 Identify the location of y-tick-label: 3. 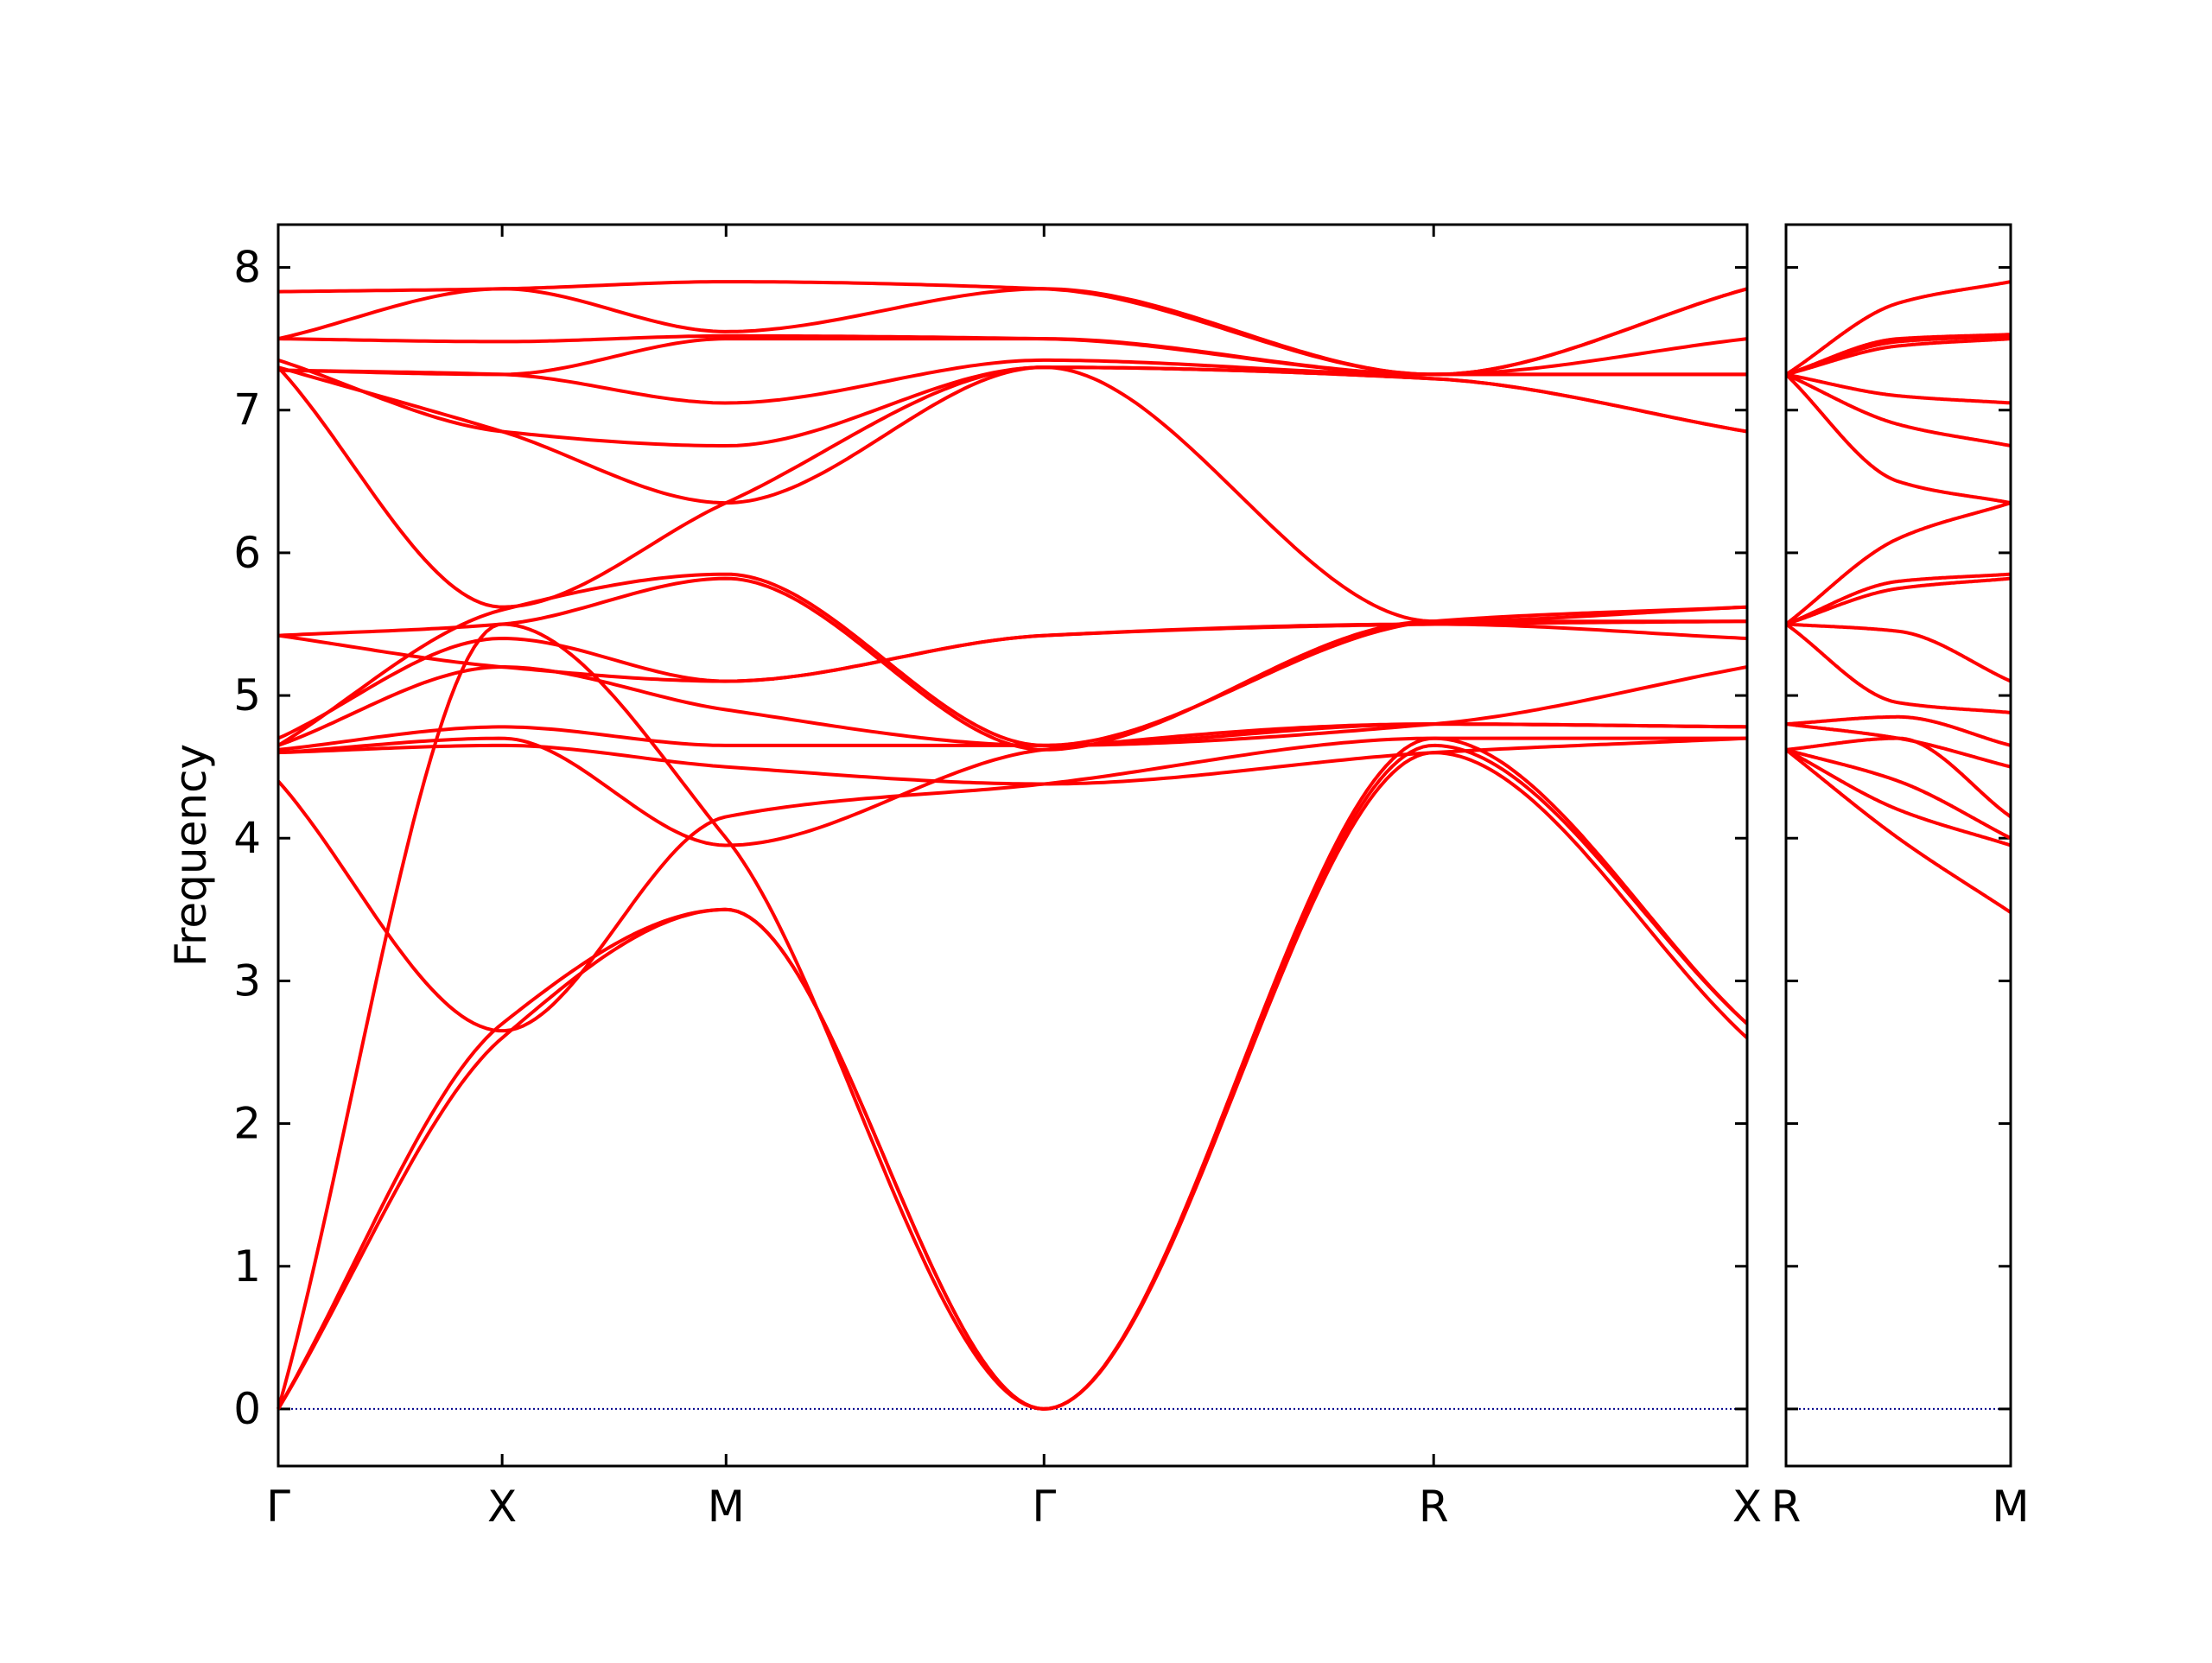
(247, 981).